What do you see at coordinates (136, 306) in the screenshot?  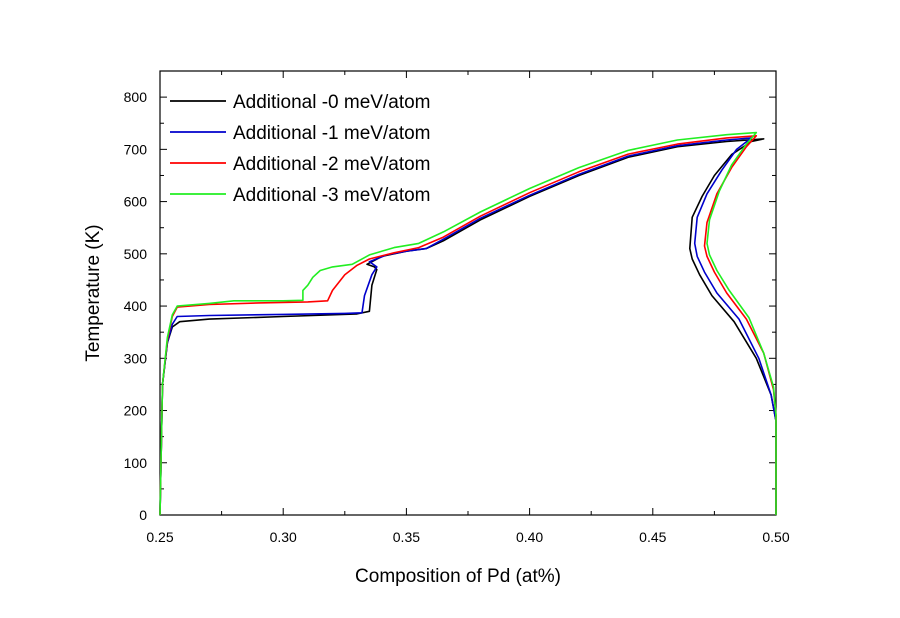 I see `y-tick-label: 400` at bounding box center [136, 306].